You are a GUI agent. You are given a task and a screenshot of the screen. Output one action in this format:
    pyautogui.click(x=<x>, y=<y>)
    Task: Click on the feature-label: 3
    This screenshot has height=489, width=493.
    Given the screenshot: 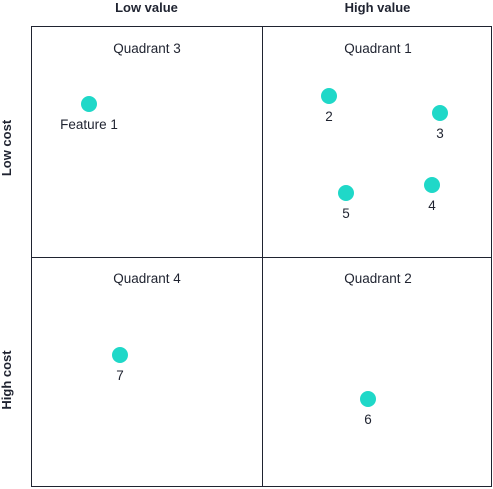 What is the action you would take?
    pyautogui.click(x=440, y=133)
    